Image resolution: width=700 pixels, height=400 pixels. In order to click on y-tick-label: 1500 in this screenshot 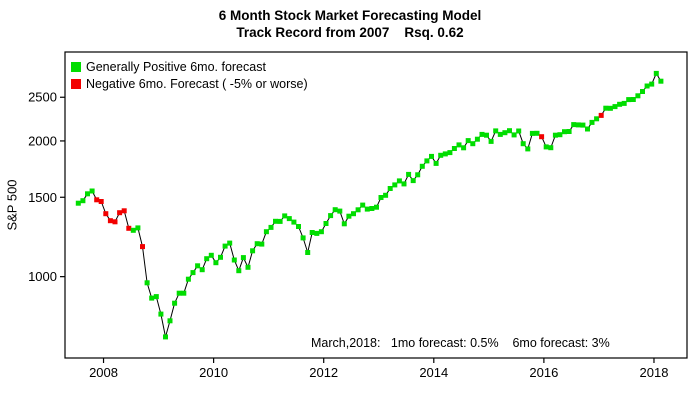, I will do `click(42, 197)`.